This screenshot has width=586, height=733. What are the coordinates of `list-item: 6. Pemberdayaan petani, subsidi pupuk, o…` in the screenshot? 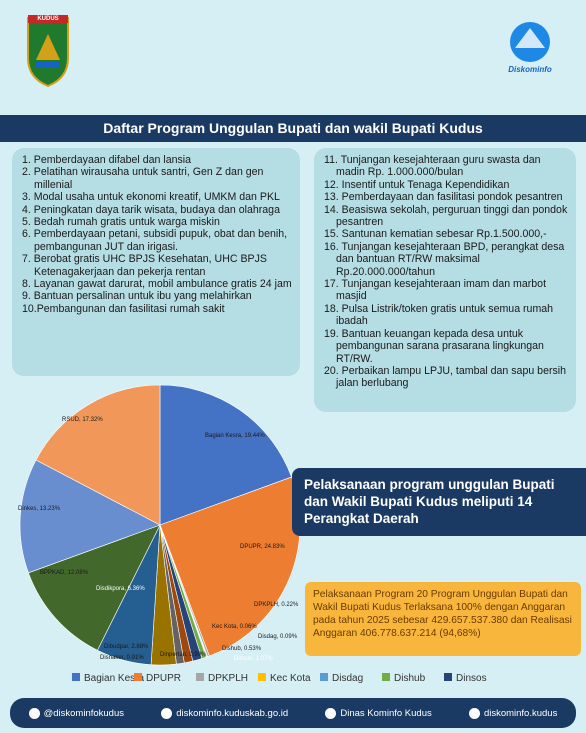 It's located at (155, 240).